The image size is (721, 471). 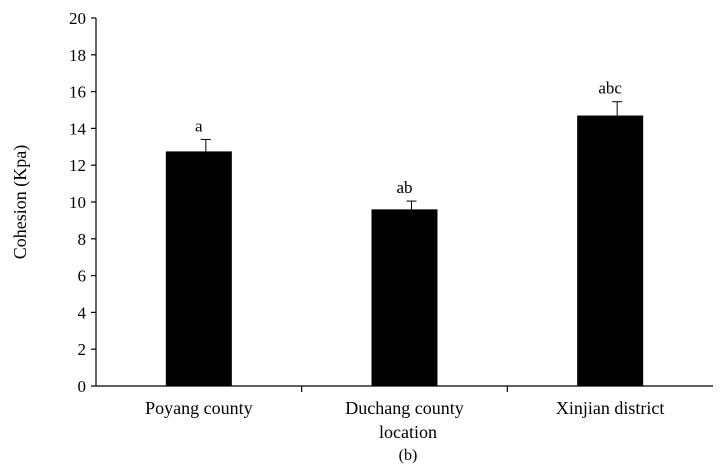 I want to click on x-axis-title: location, so click(x=408, y=432).